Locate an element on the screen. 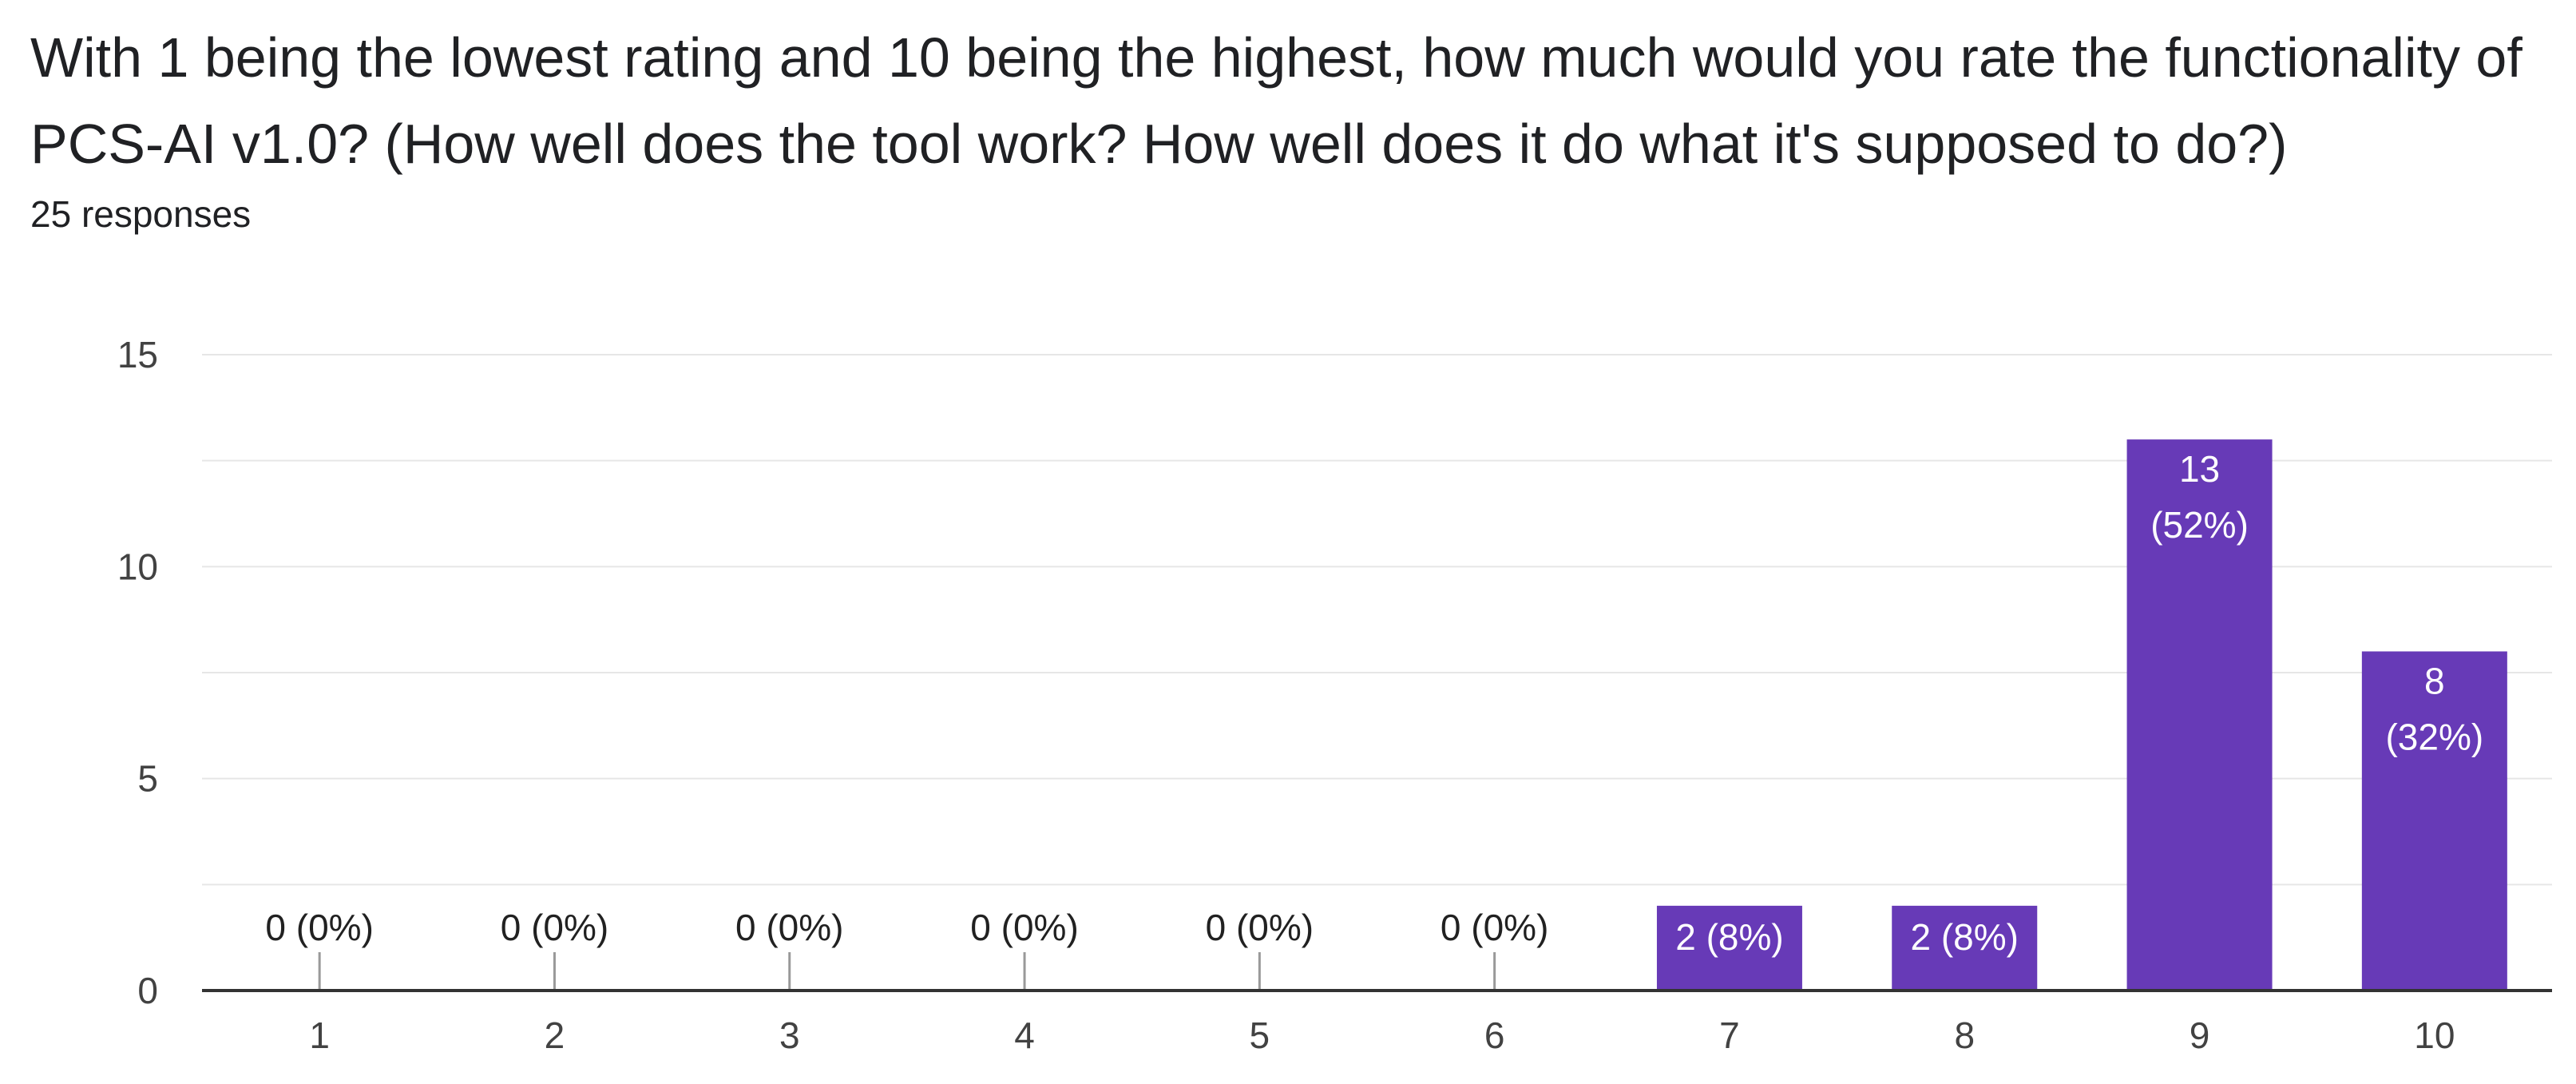 Image resolution: width=2576 pixels, height=1084 pixels. x-tick-label: 2 is located at coordinates (555, 1035).